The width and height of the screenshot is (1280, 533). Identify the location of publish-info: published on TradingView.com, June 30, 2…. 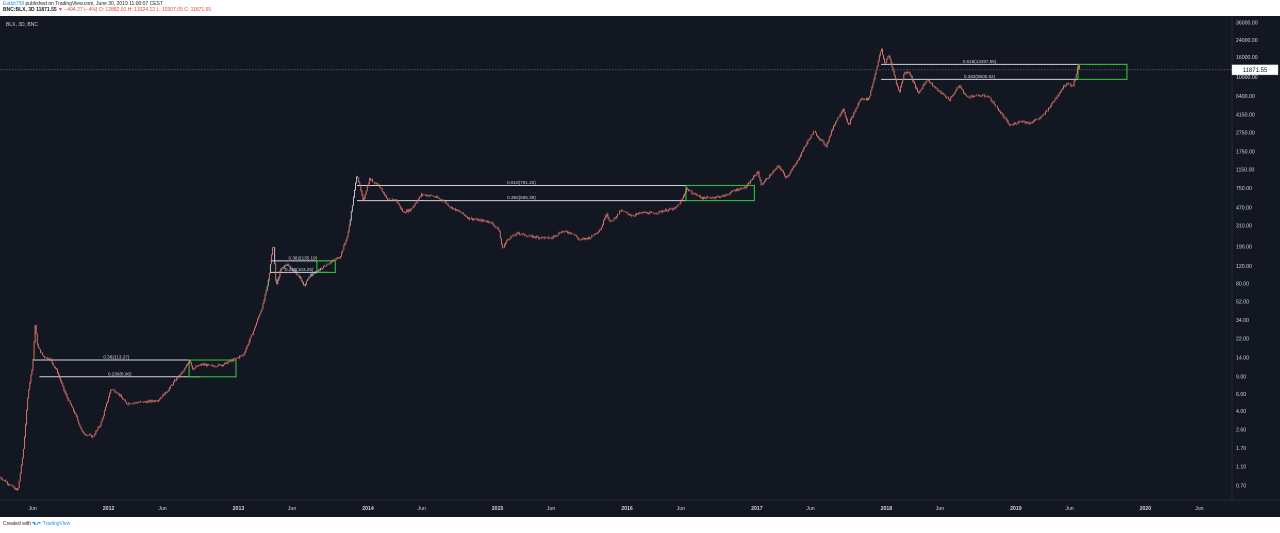
(94, 4).